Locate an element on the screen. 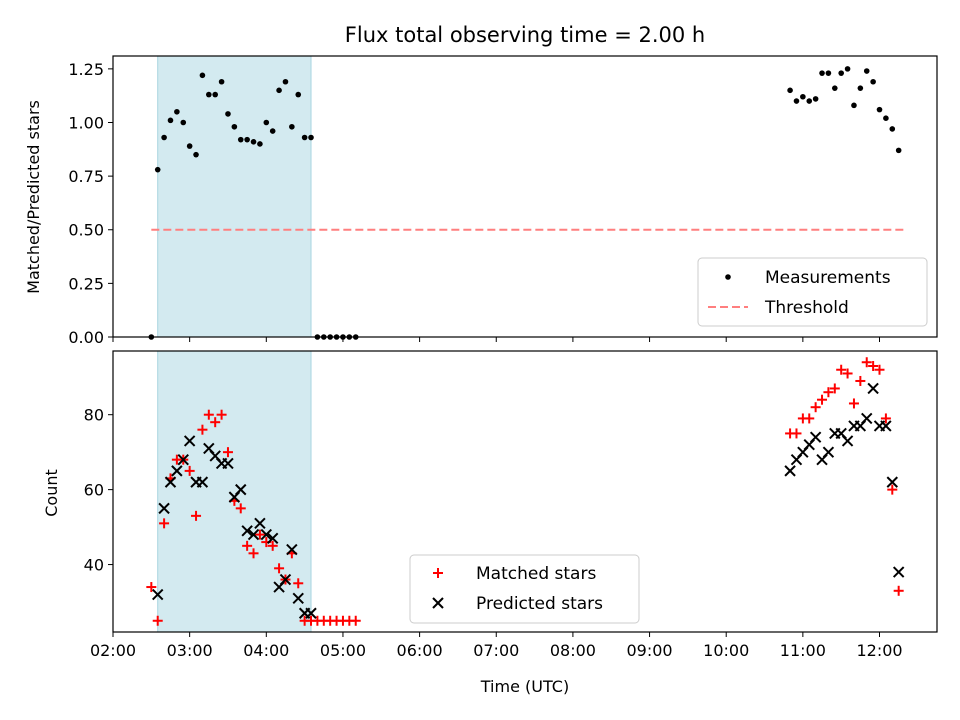 This screenshot has height=720, width=960. x-tick-label: 04:00 is located at coordinates (266, 650).